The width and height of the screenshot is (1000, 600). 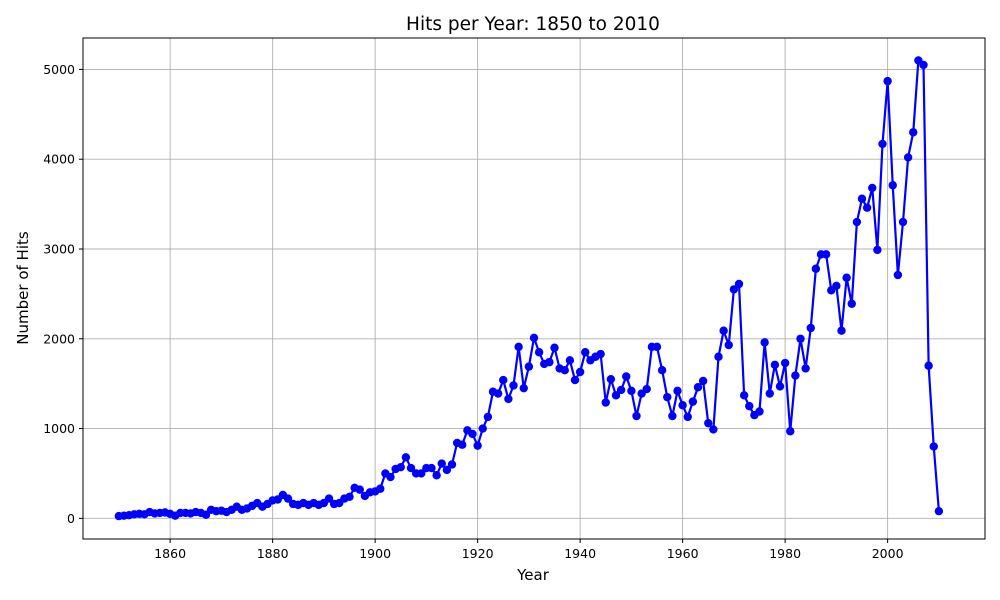 What do you see at coordinates (533, 575) in the screenshot?
I see `x-axis-label: Year` at bounding box center [533, 575].